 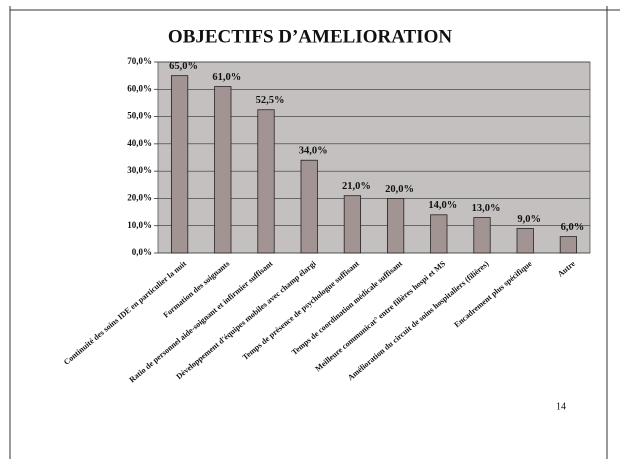 What do you see at coordinates (226, 77) in the screenshot?
I see `data-label: 61,0%` at bounding box center [226, 77].